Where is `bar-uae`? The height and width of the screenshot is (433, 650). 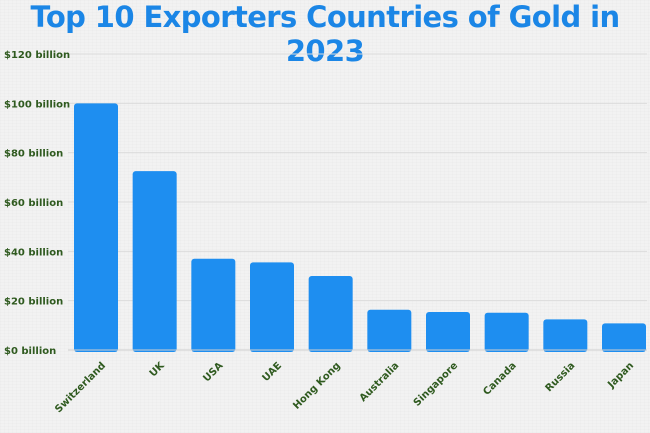
bar-uae is located at coordinates (272, 307).